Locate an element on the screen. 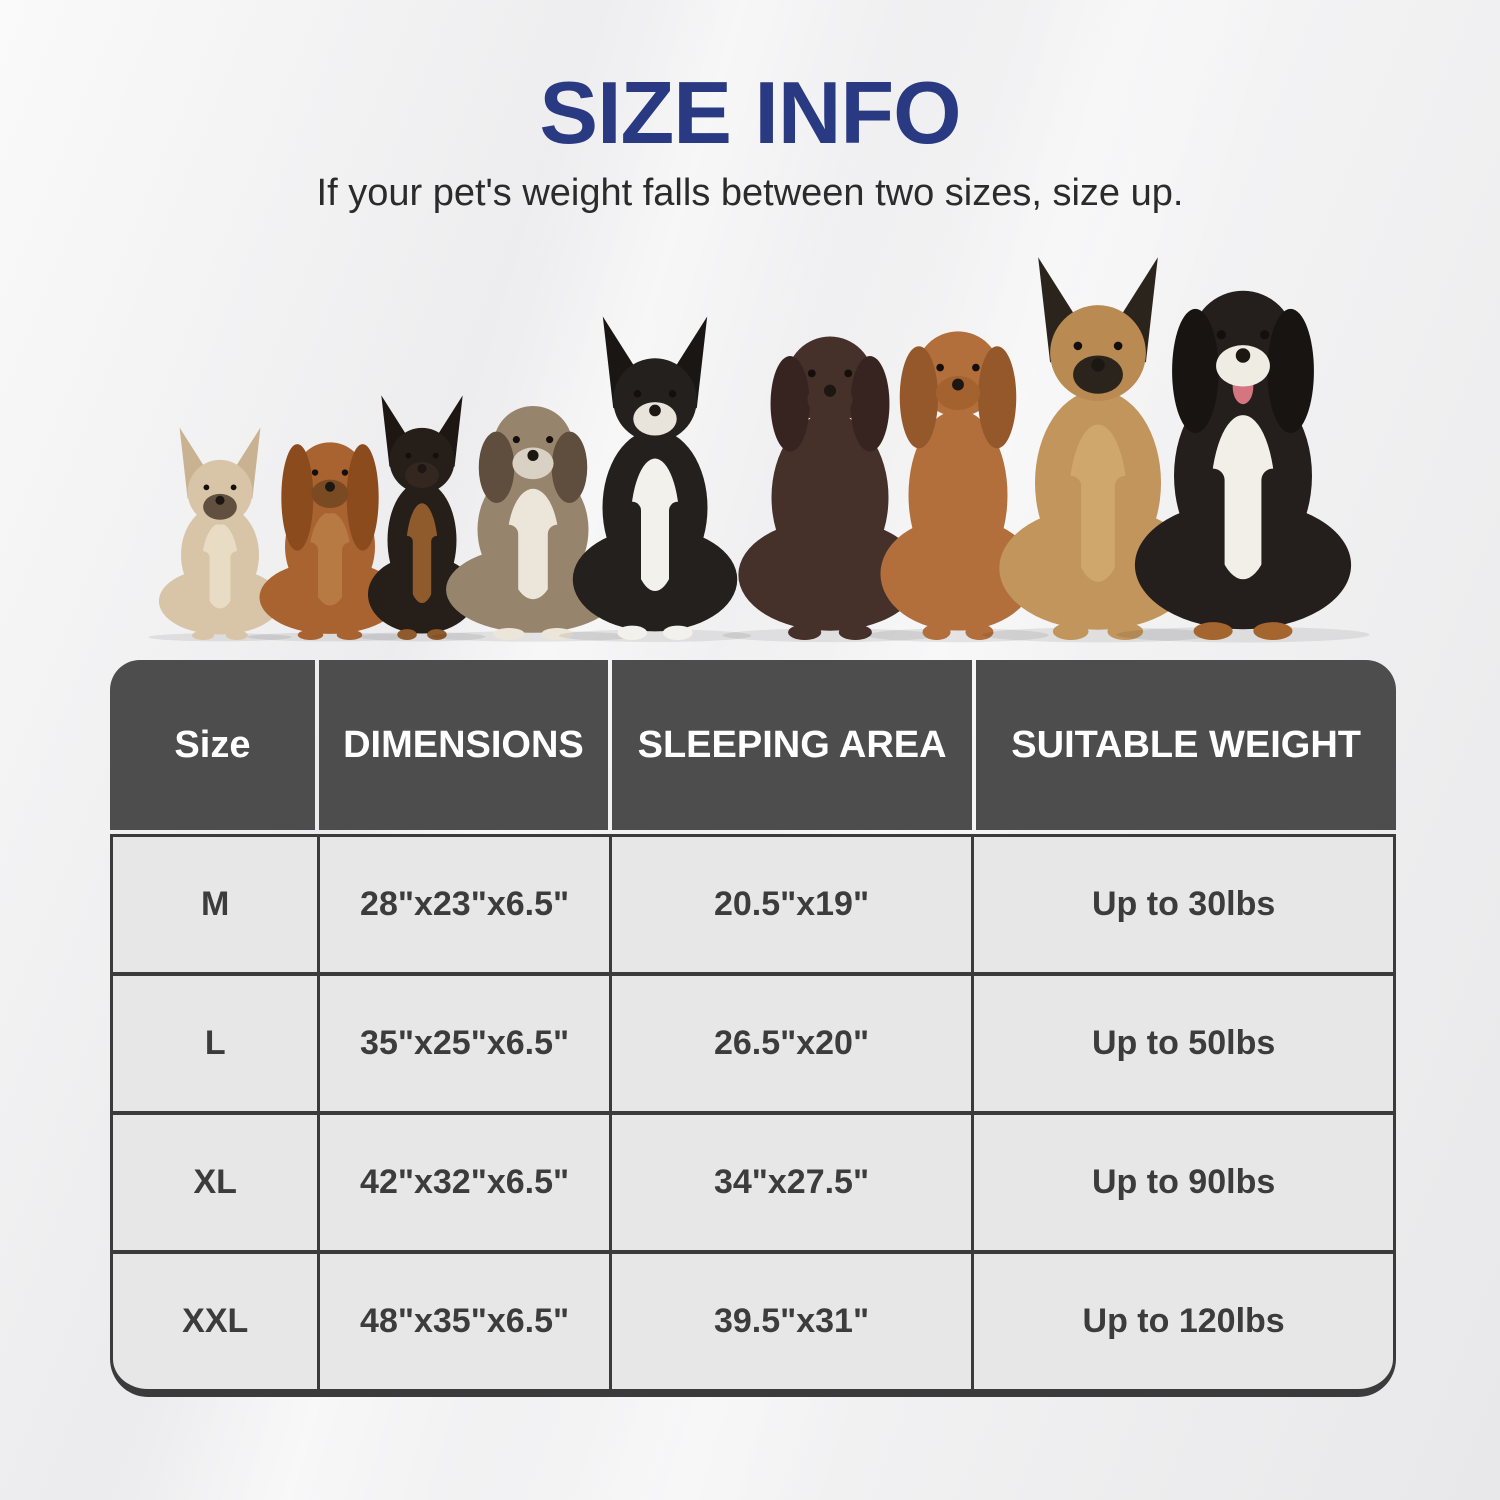 Image resolution: width=1500 pixels, height=1500 pixels. header-size: Size is located at coordinates (212, 745).